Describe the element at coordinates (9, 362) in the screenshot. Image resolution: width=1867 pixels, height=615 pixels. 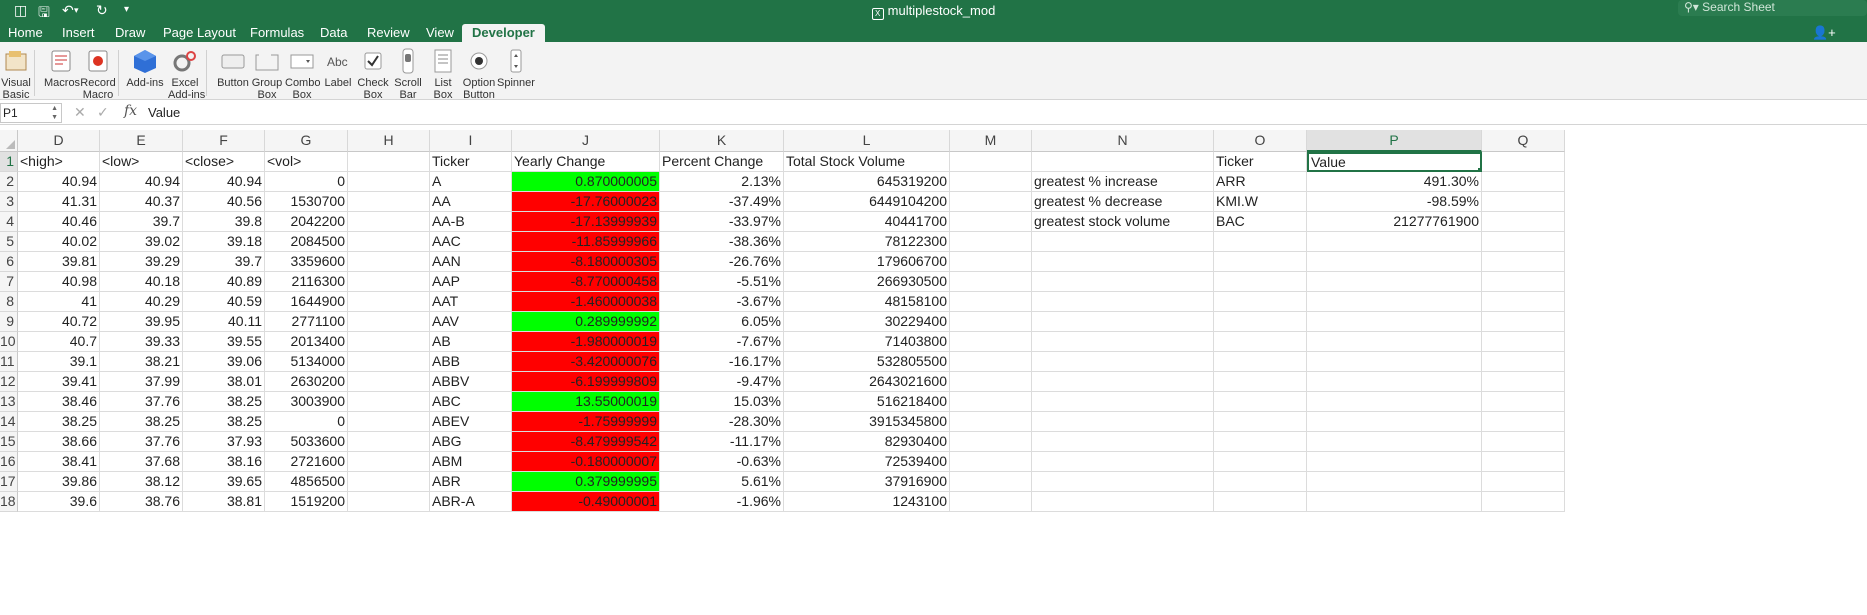
I see `row-header-11: 11` at that location.